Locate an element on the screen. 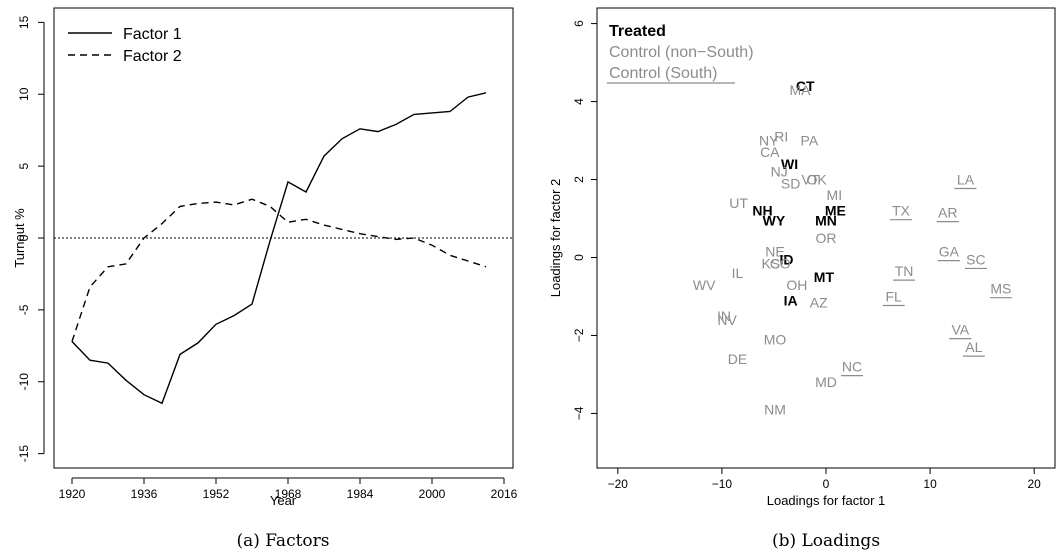  state-label-ks: KS is located at coordinates (770, 263).